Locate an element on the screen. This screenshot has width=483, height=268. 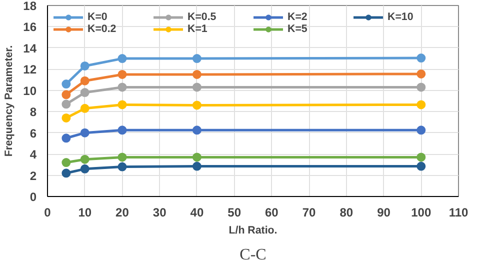
x-tick-label: 90 is located at coordinates (384, 213).